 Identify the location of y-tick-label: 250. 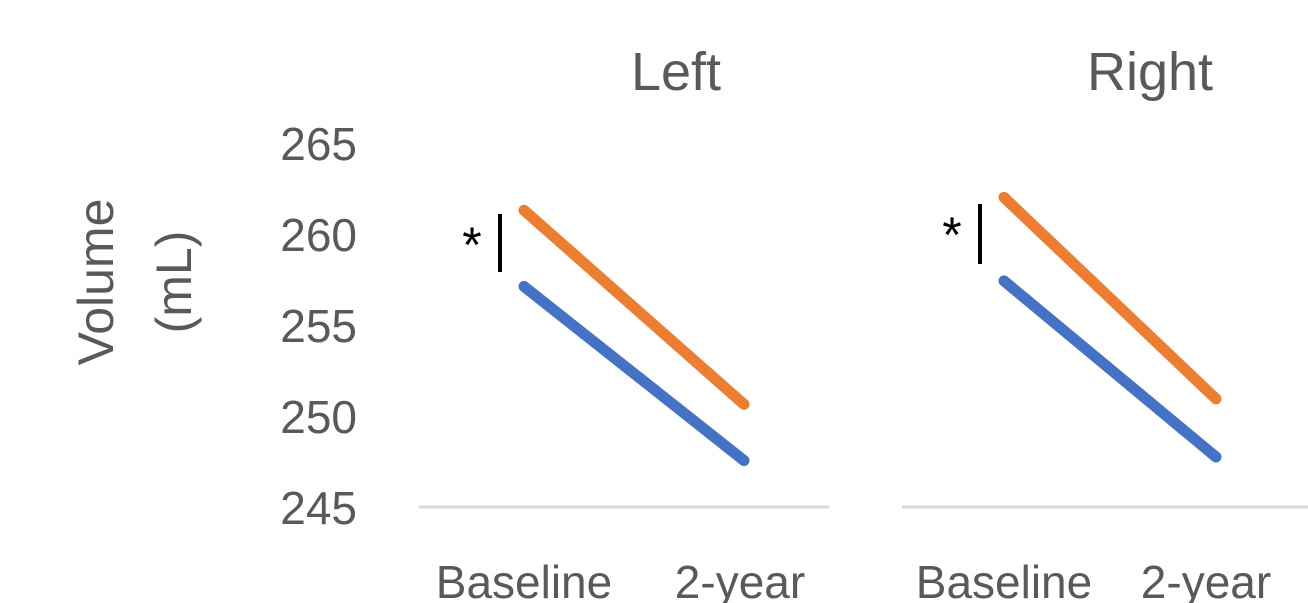
(318, 417).